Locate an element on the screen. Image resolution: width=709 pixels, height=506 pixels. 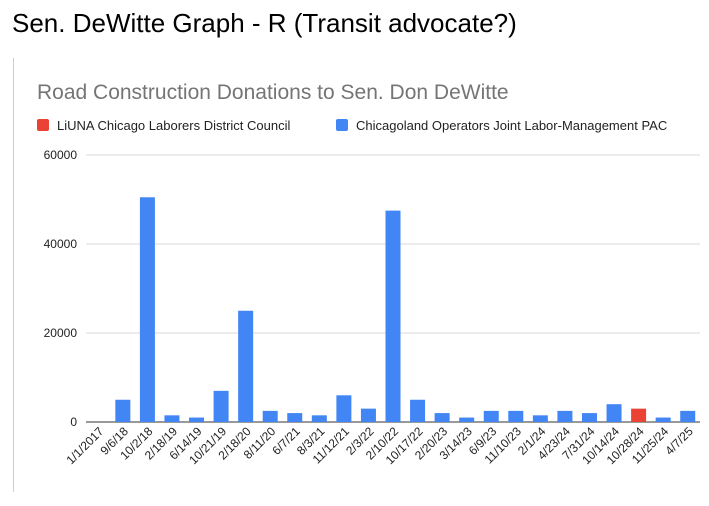
legend-label-liuna: LiUNA Chicago Laborers District Council is located at coordinates (173, 125).